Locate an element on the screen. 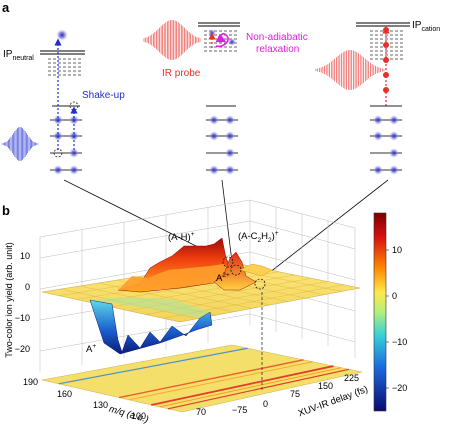  mq-tick: 130 is located at coordinates (100, 405).